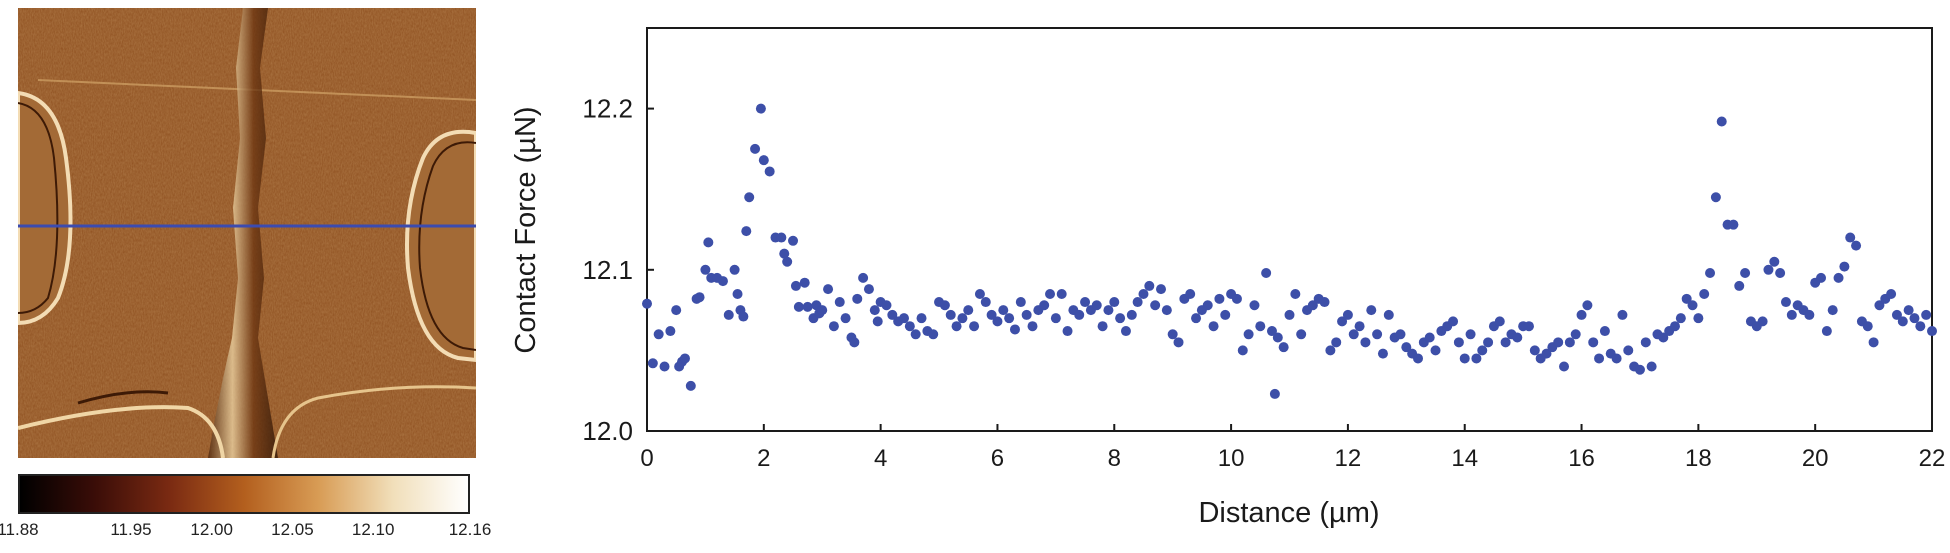  I want to click on y-tick-label: 12.2, so click(607, 109).